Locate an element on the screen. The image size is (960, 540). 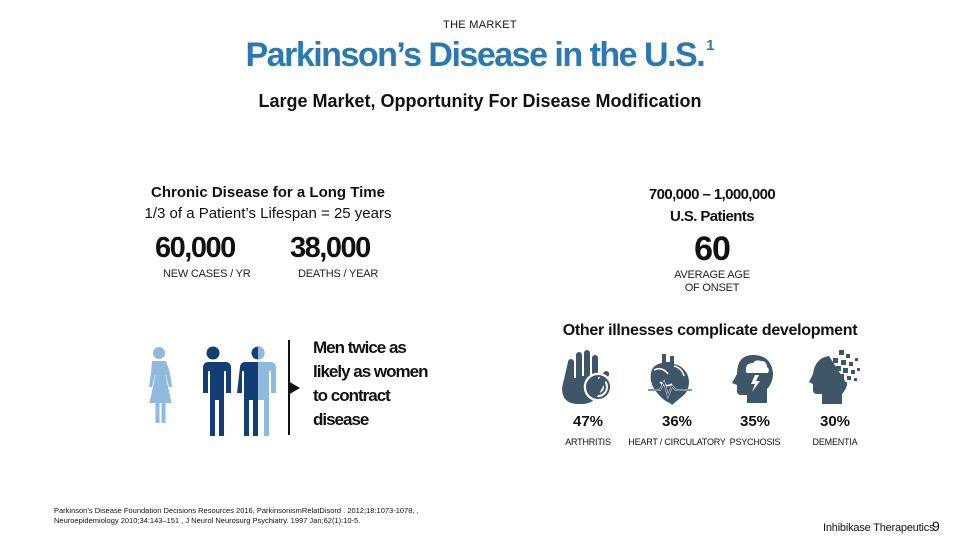
illness-percent: 30% is located at coordinates (835, 421).